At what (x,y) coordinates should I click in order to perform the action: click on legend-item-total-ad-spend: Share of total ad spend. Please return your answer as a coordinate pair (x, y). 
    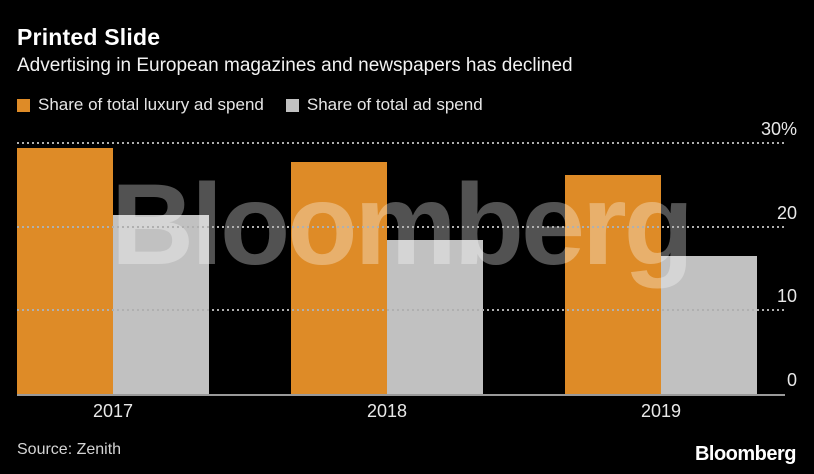
    Looking at the image, I should click on (384, 105).